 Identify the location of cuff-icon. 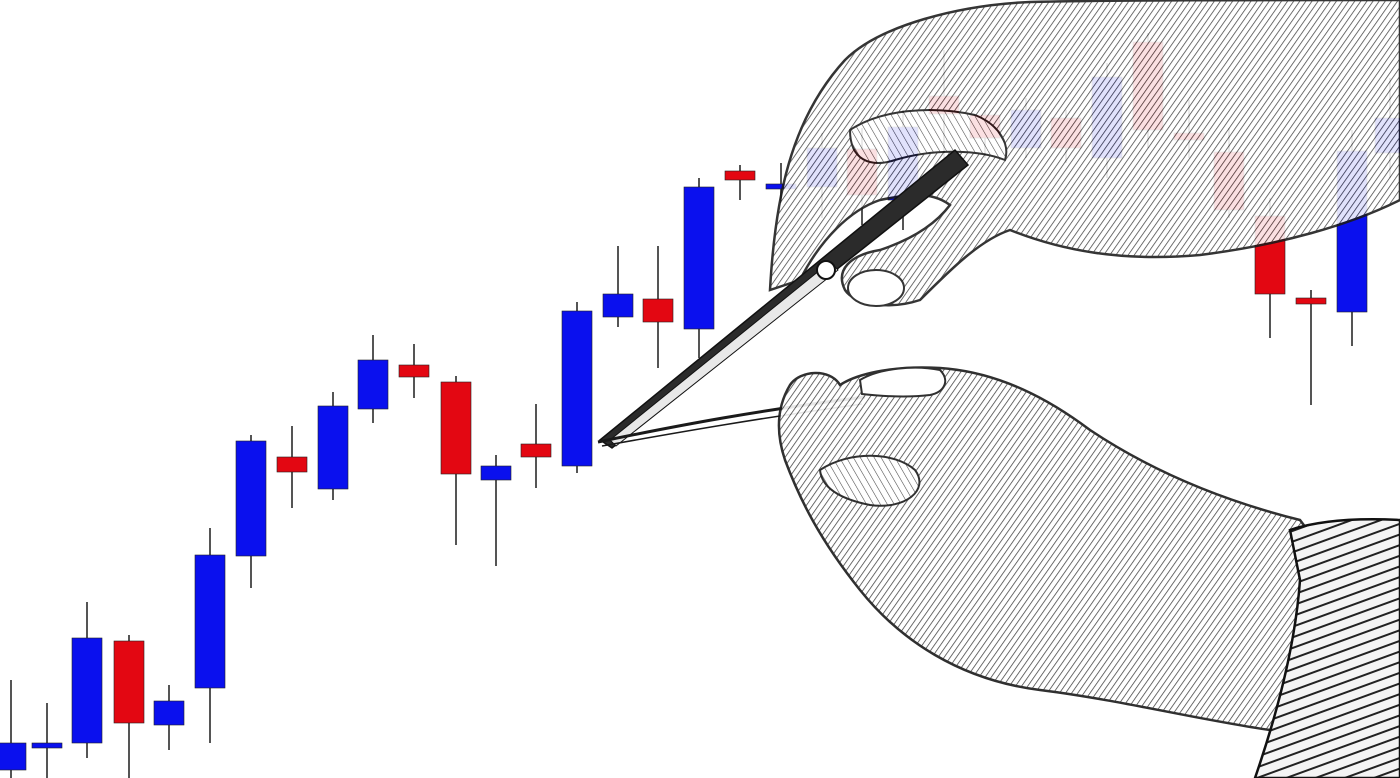
(1326, 648).